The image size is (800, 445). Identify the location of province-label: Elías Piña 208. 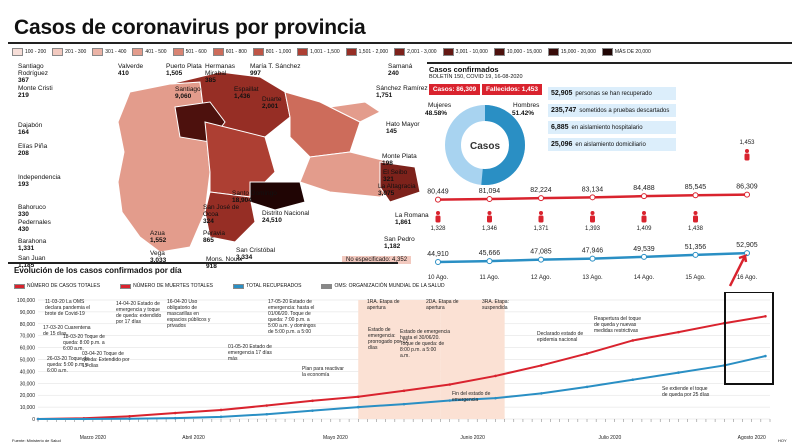
(44, 150).